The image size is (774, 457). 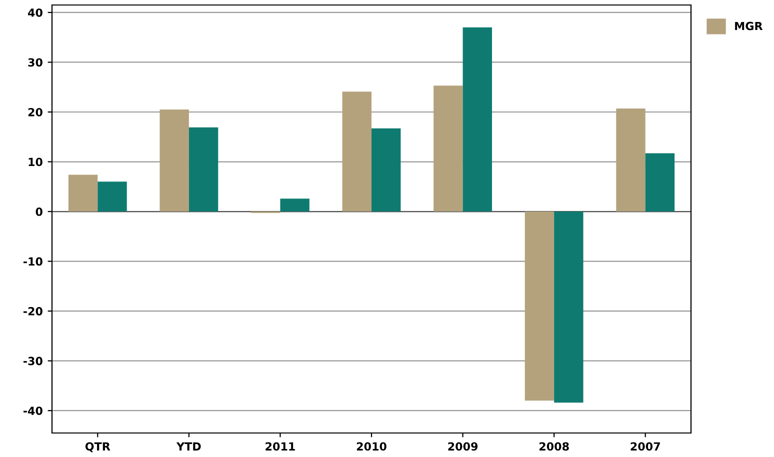 I want to click on y-tick-label: 20, so click(x=35, y=112).